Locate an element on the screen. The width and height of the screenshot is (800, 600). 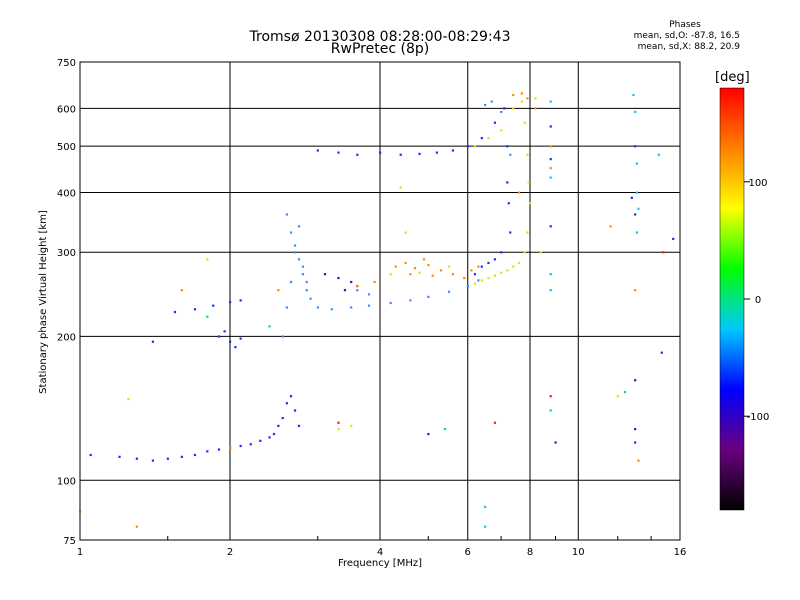
x-tick-label: 2 is located at coordinates (230, 552).